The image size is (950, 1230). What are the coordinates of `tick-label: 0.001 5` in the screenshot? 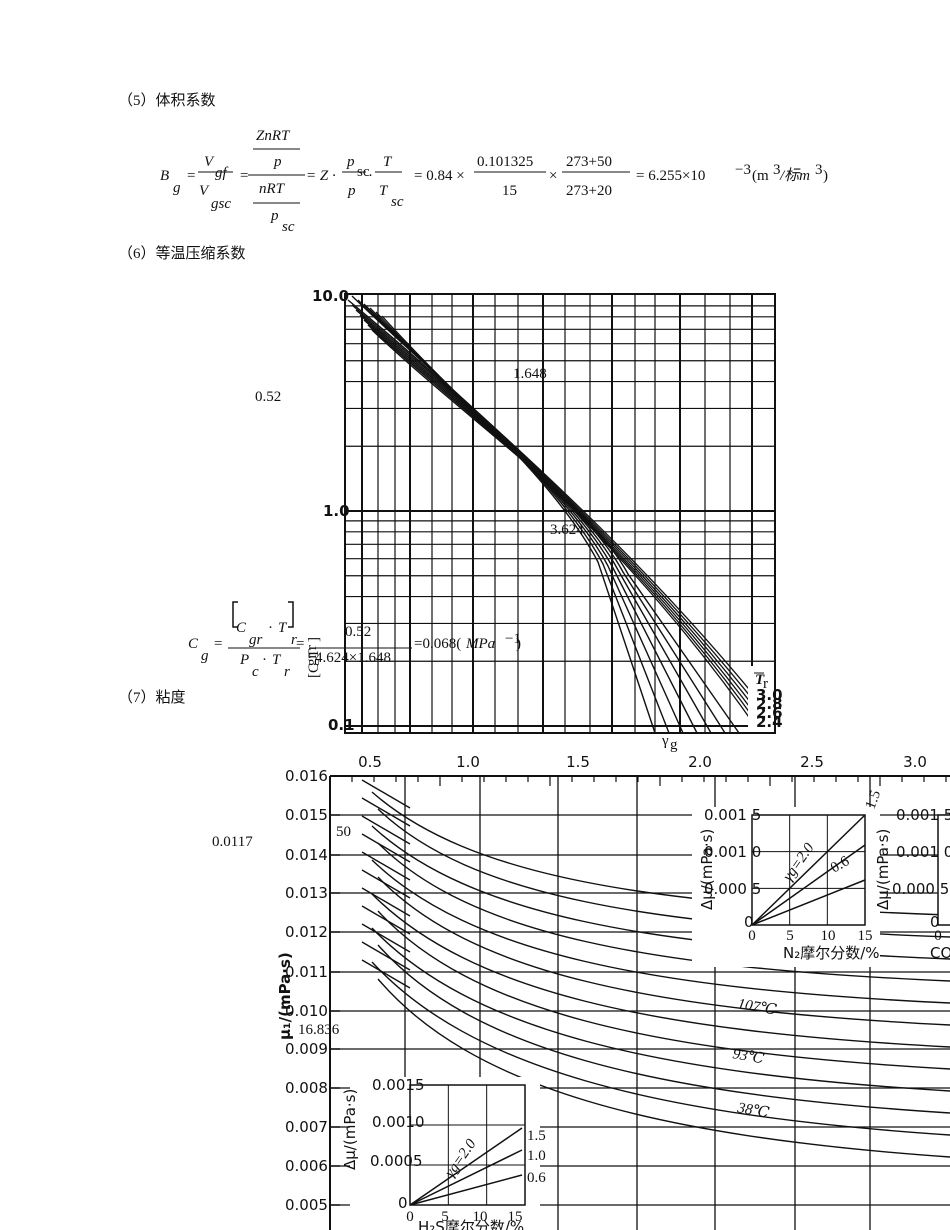 It's located at (923, 815).